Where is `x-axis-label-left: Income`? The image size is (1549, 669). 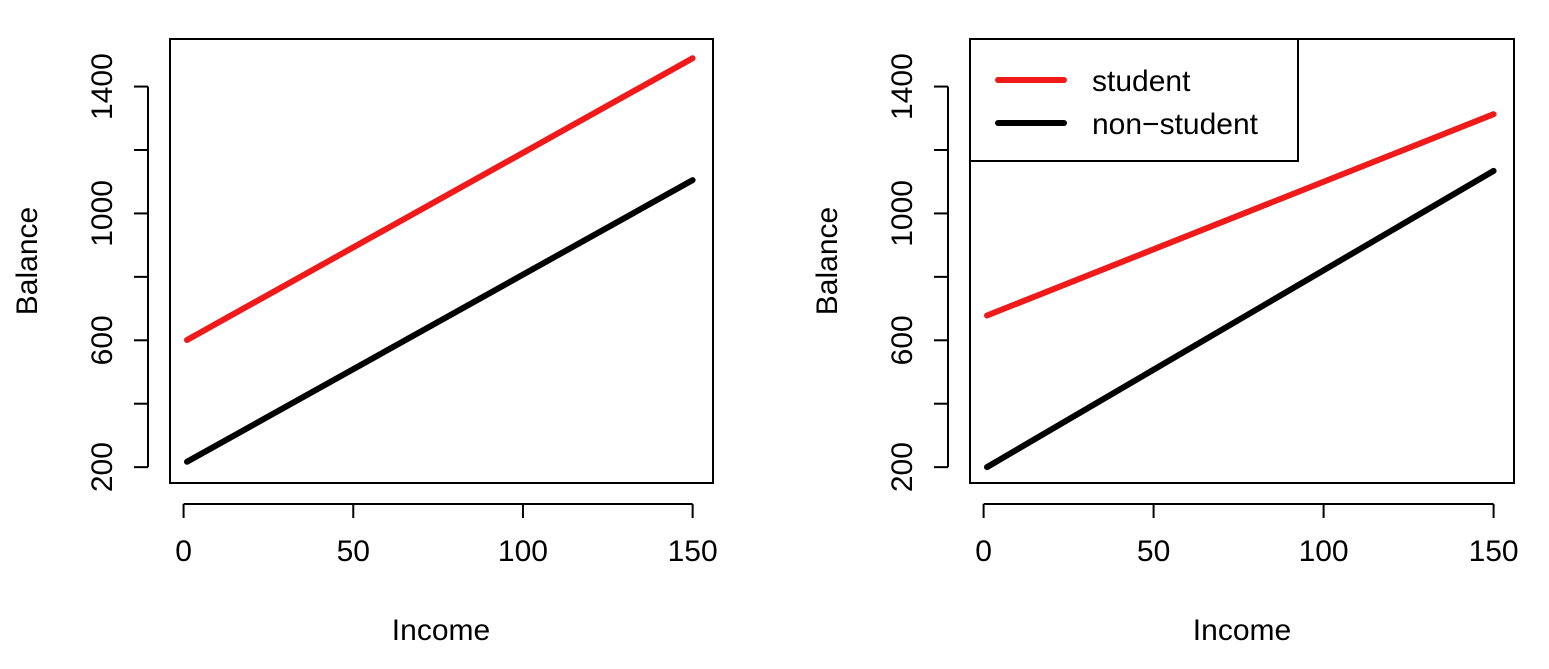 x-axis-label-left: Income is located at coordinates (441, 630).